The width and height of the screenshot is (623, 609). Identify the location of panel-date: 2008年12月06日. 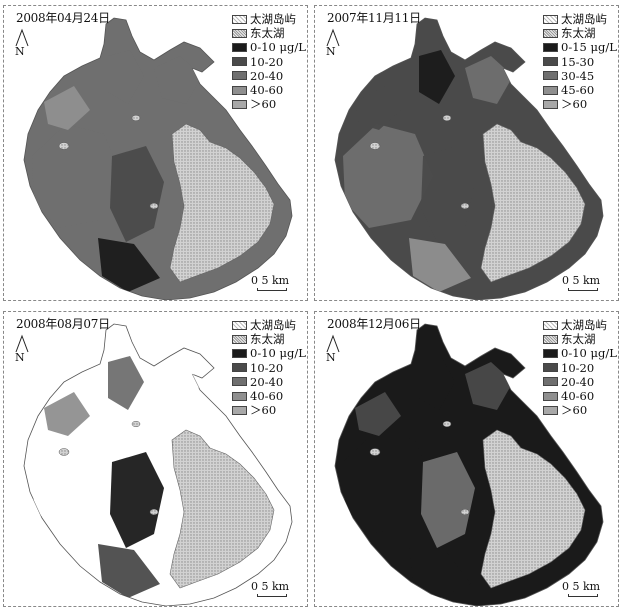
(374, 324).